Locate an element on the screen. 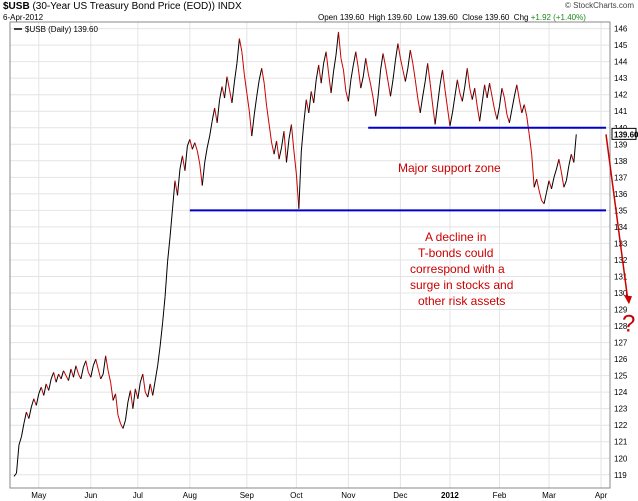  x-tick-label: Dec is located at coordinates (400, 495).